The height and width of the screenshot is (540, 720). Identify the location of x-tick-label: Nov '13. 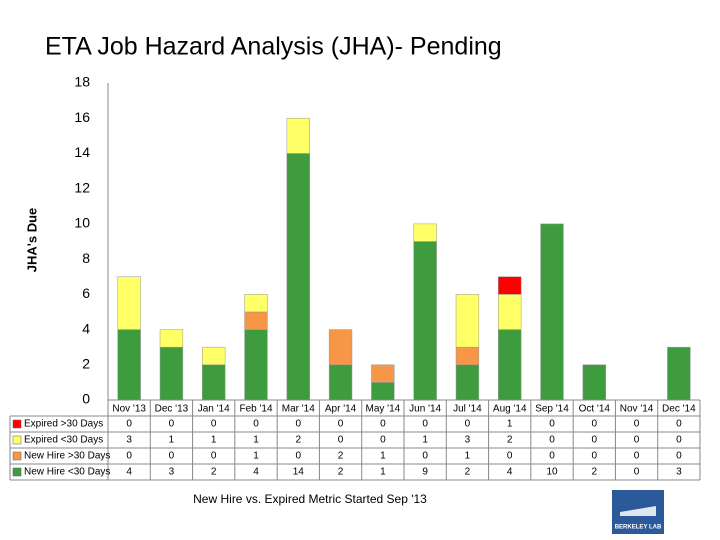
(129, 409).